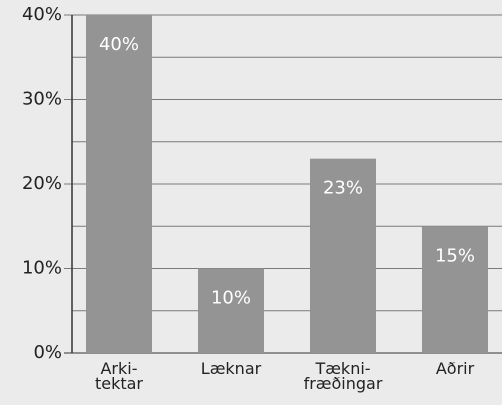 The height and width of the screenshot is (405, 502). What do you see at coordinates (42, 183) in the screenshot?
I see `y-tick-label: 20%` at bounding box center [42, 183].